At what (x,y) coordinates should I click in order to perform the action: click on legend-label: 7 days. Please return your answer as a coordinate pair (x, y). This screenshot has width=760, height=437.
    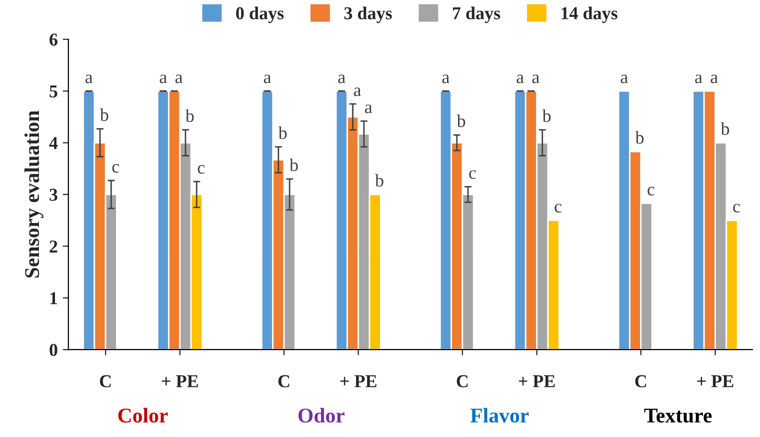
    Looking at the image, I should click on (476, 15).